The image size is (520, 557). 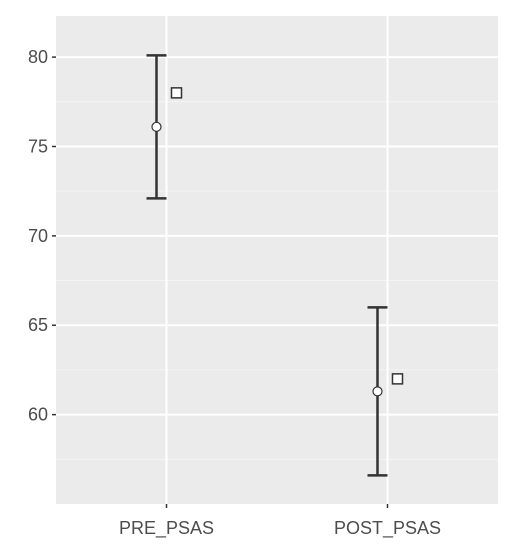 What do you see at coordinates (38, 325) in the screenshot?
I see `y-tick-label: 65` at bounding box center [38, 325].